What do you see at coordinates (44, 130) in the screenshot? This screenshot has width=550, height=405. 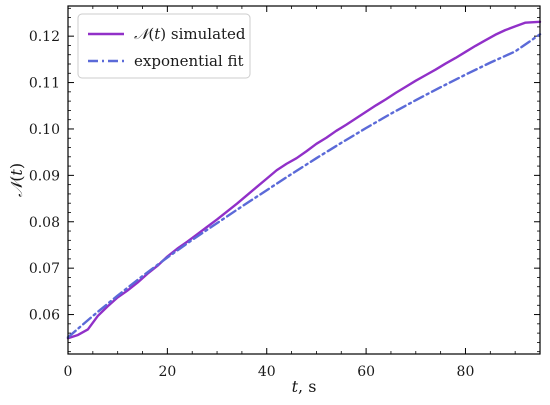 I see `y-tick-label: 0.10` at bounding box center [44, 130].